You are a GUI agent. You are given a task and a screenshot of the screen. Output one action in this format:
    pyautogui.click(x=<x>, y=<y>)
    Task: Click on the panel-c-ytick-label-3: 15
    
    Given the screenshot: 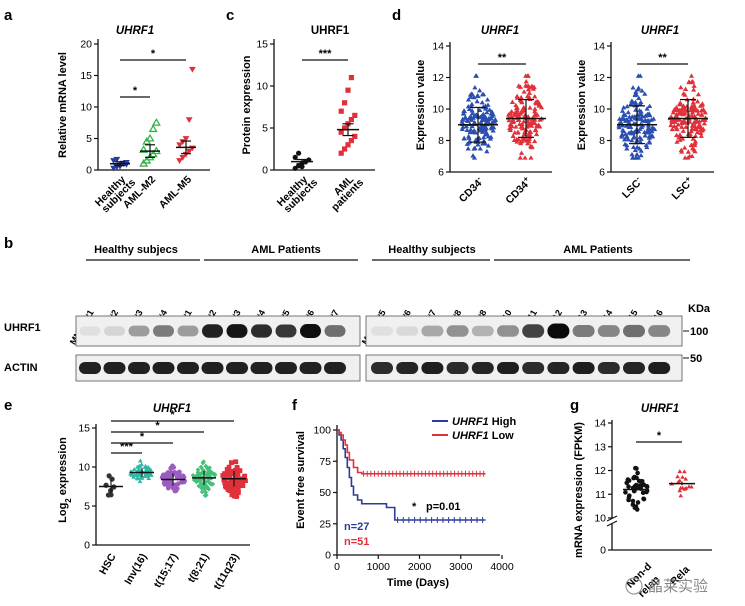 What is the action you would take?
    pyautogui.click(x=262, y=45)
    